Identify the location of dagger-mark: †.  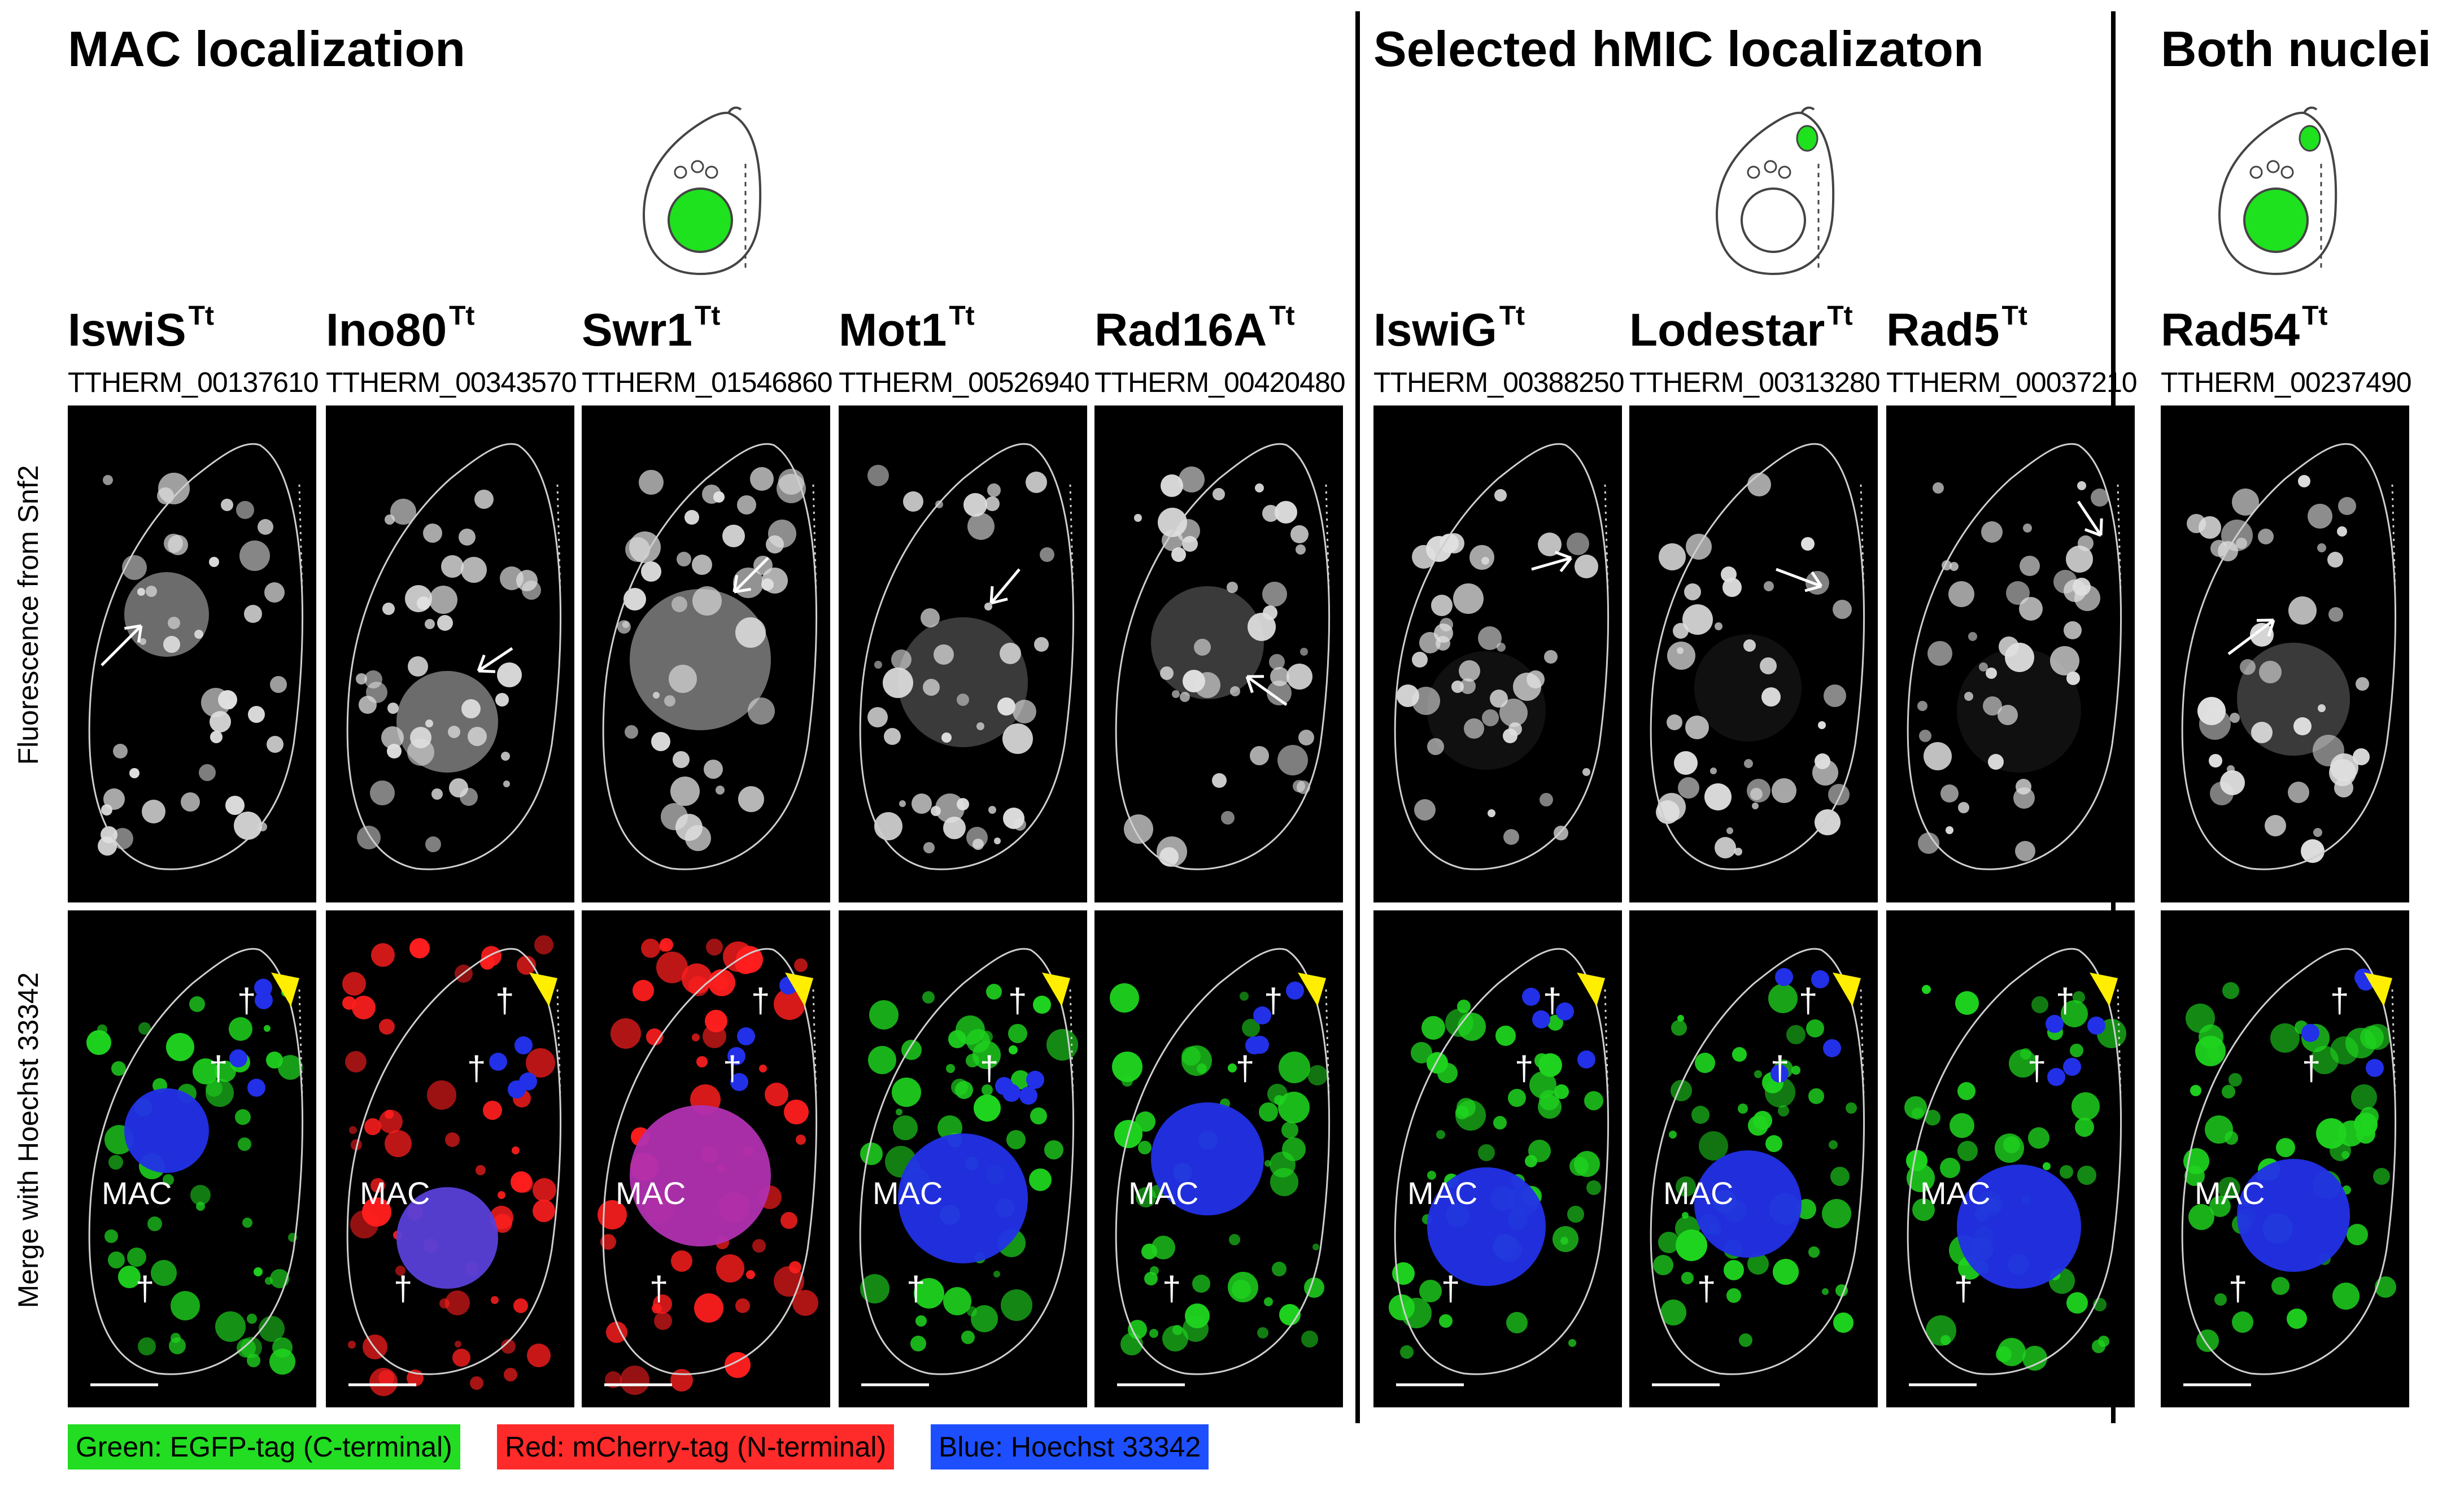
(2312, 1068).